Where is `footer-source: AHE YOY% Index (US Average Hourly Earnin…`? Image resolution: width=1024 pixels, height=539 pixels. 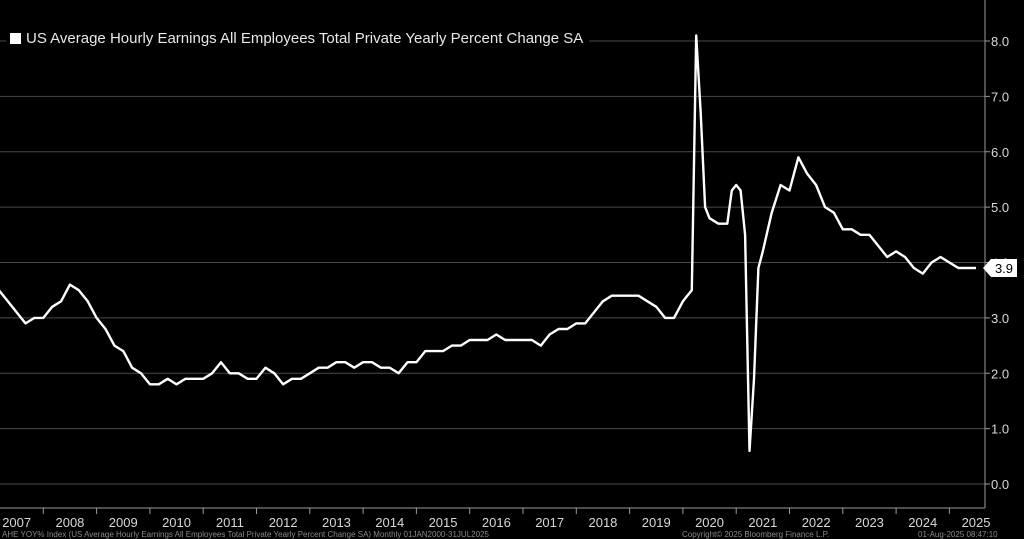
footer-source: AHE YOY% Index (US Average Hourly Earnin… is located at coordinates (245, 534).